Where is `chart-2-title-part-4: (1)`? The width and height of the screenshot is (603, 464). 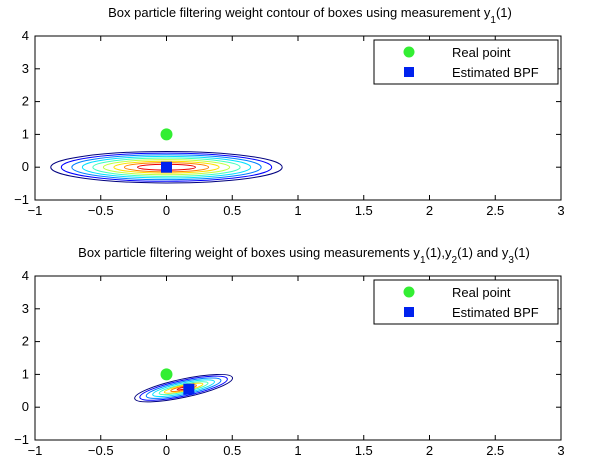 chart-2-title-part-4: (1) is located at coordinates (522, 252).